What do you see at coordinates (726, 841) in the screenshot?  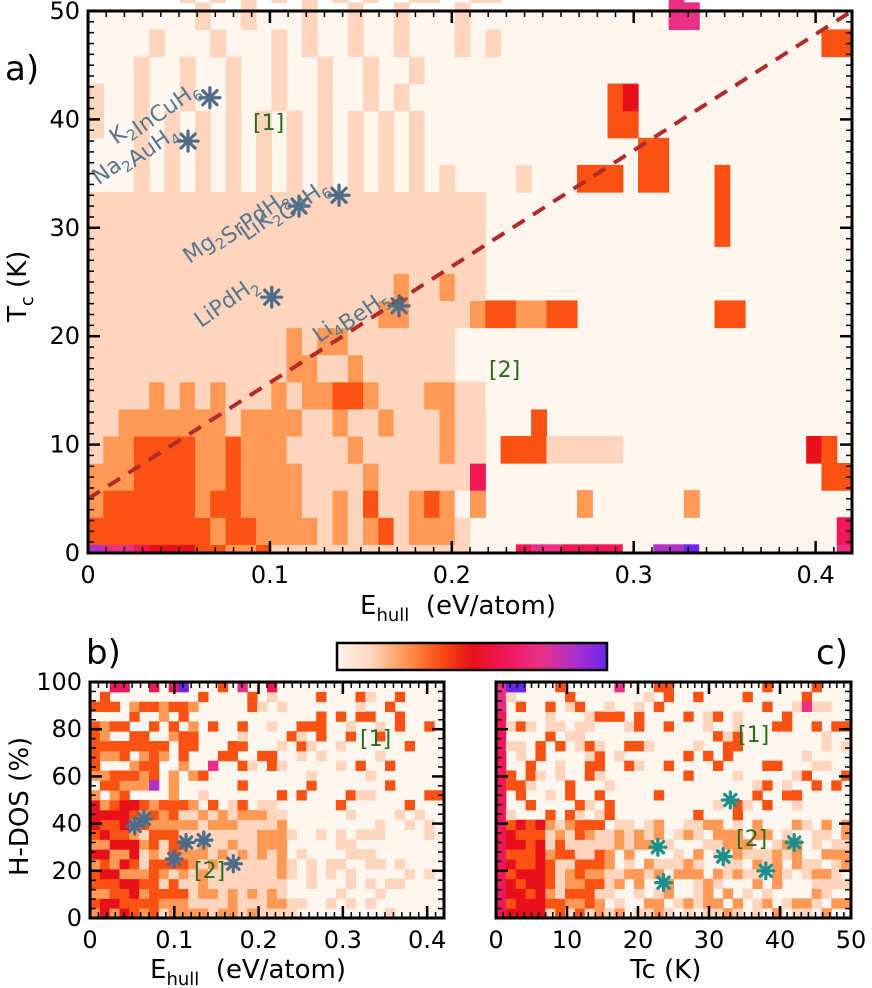 I see `panel-c-markers` at bounding box center [726, 841].